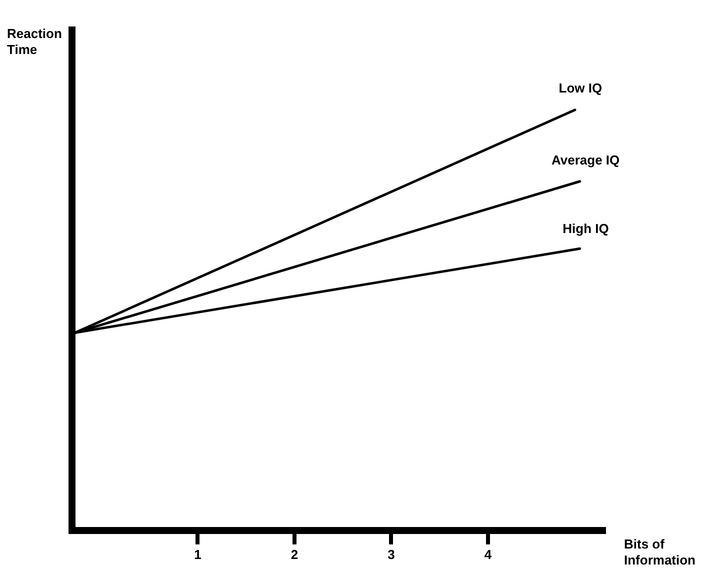 This screenshot has height=572, width=719. I want to click on series-label: Average IQ, so click(585, 160).